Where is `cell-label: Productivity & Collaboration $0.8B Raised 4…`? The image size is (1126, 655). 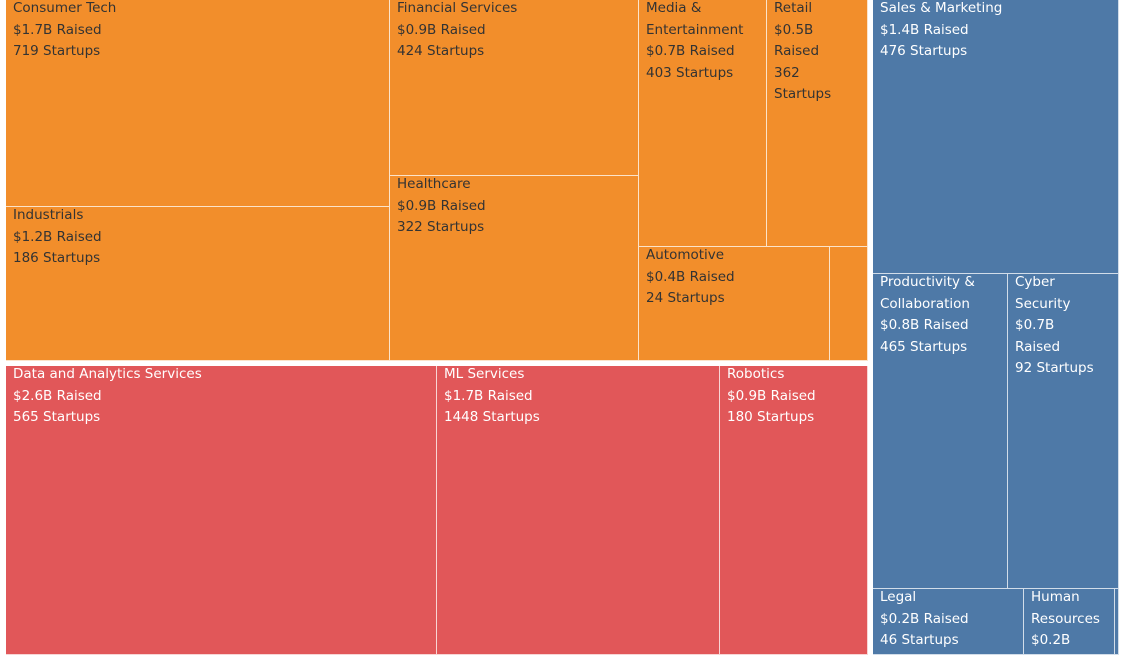 cell-label: Productivity & Collaboration $0.8B Raised 4… is located at coordinates (927, 316).